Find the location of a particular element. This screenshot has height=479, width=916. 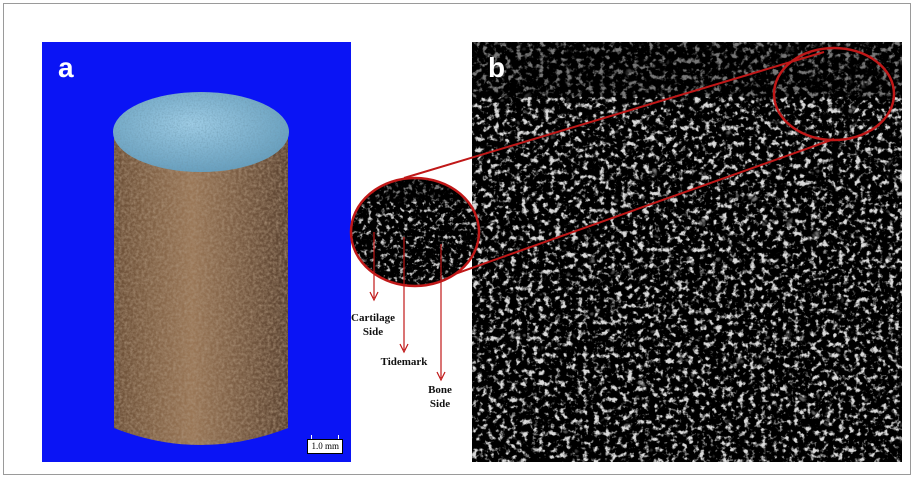

zoomed-region is located at coordinates (415, 232).